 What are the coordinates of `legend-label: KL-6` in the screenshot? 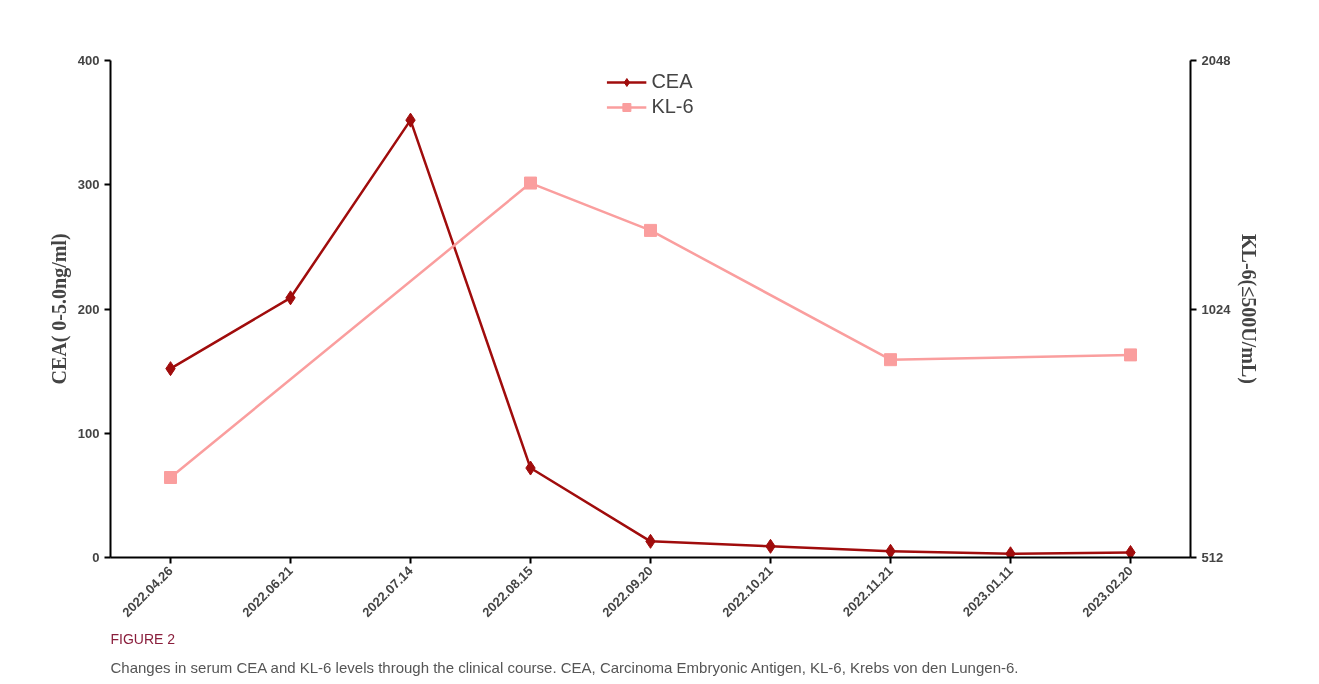 It's located at (672, 106).